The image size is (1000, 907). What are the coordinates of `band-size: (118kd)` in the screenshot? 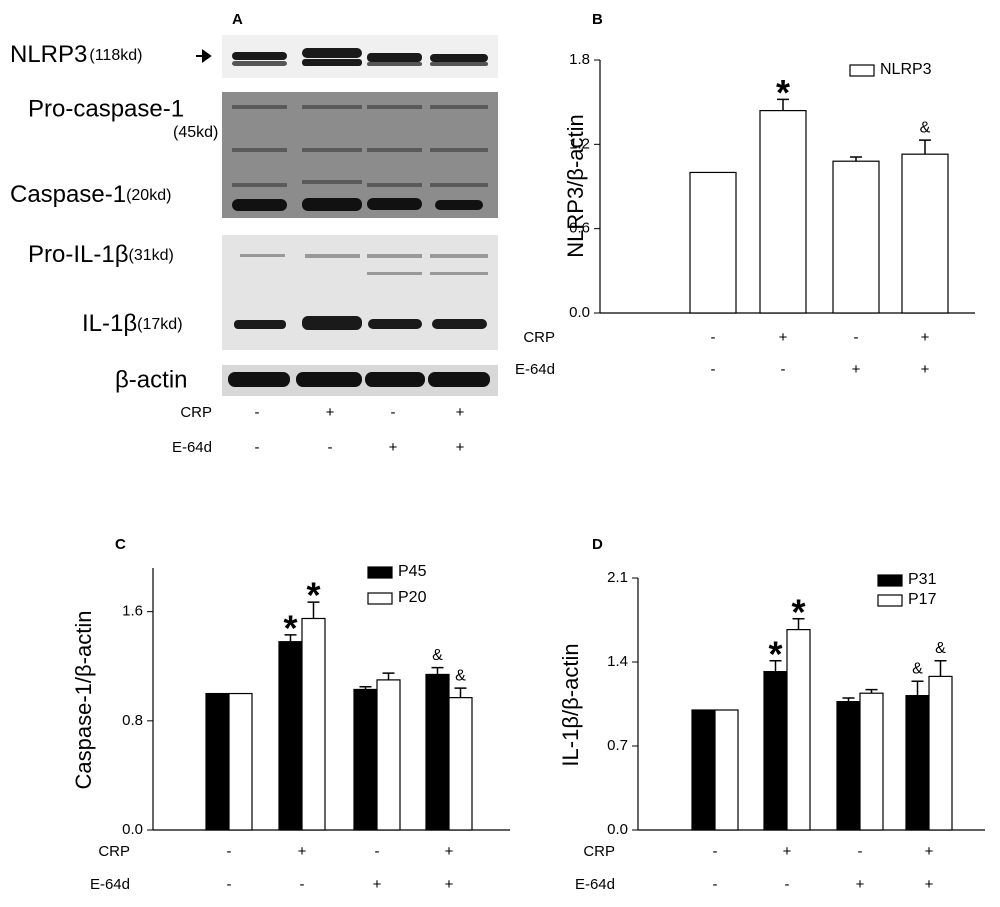 It's located at (115, 55).